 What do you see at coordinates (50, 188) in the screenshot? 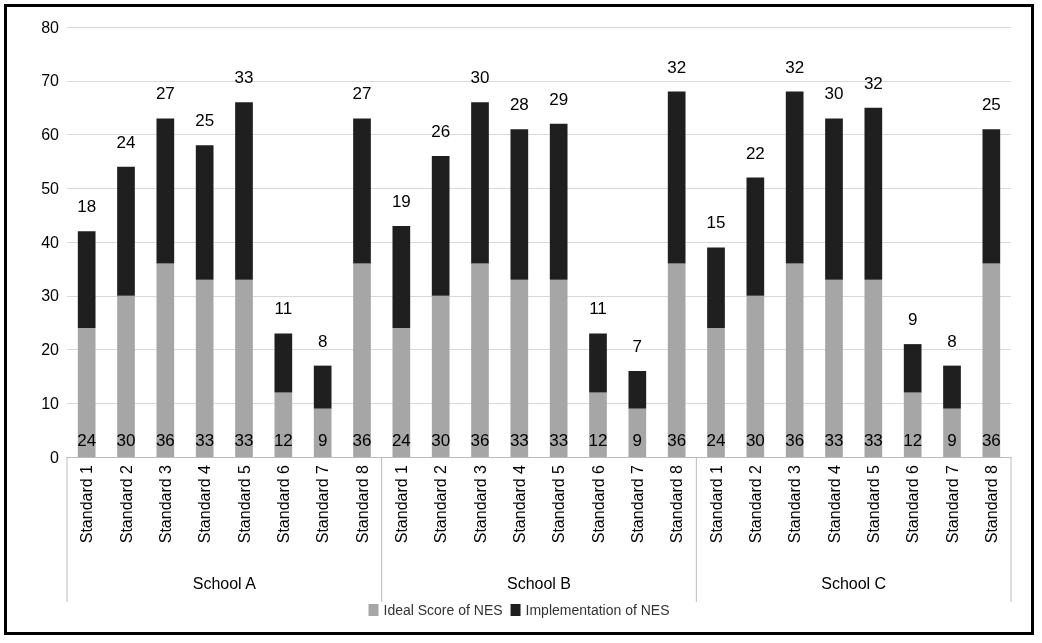
I see `y-tick-label: 50` at bounding box center [50, 188].